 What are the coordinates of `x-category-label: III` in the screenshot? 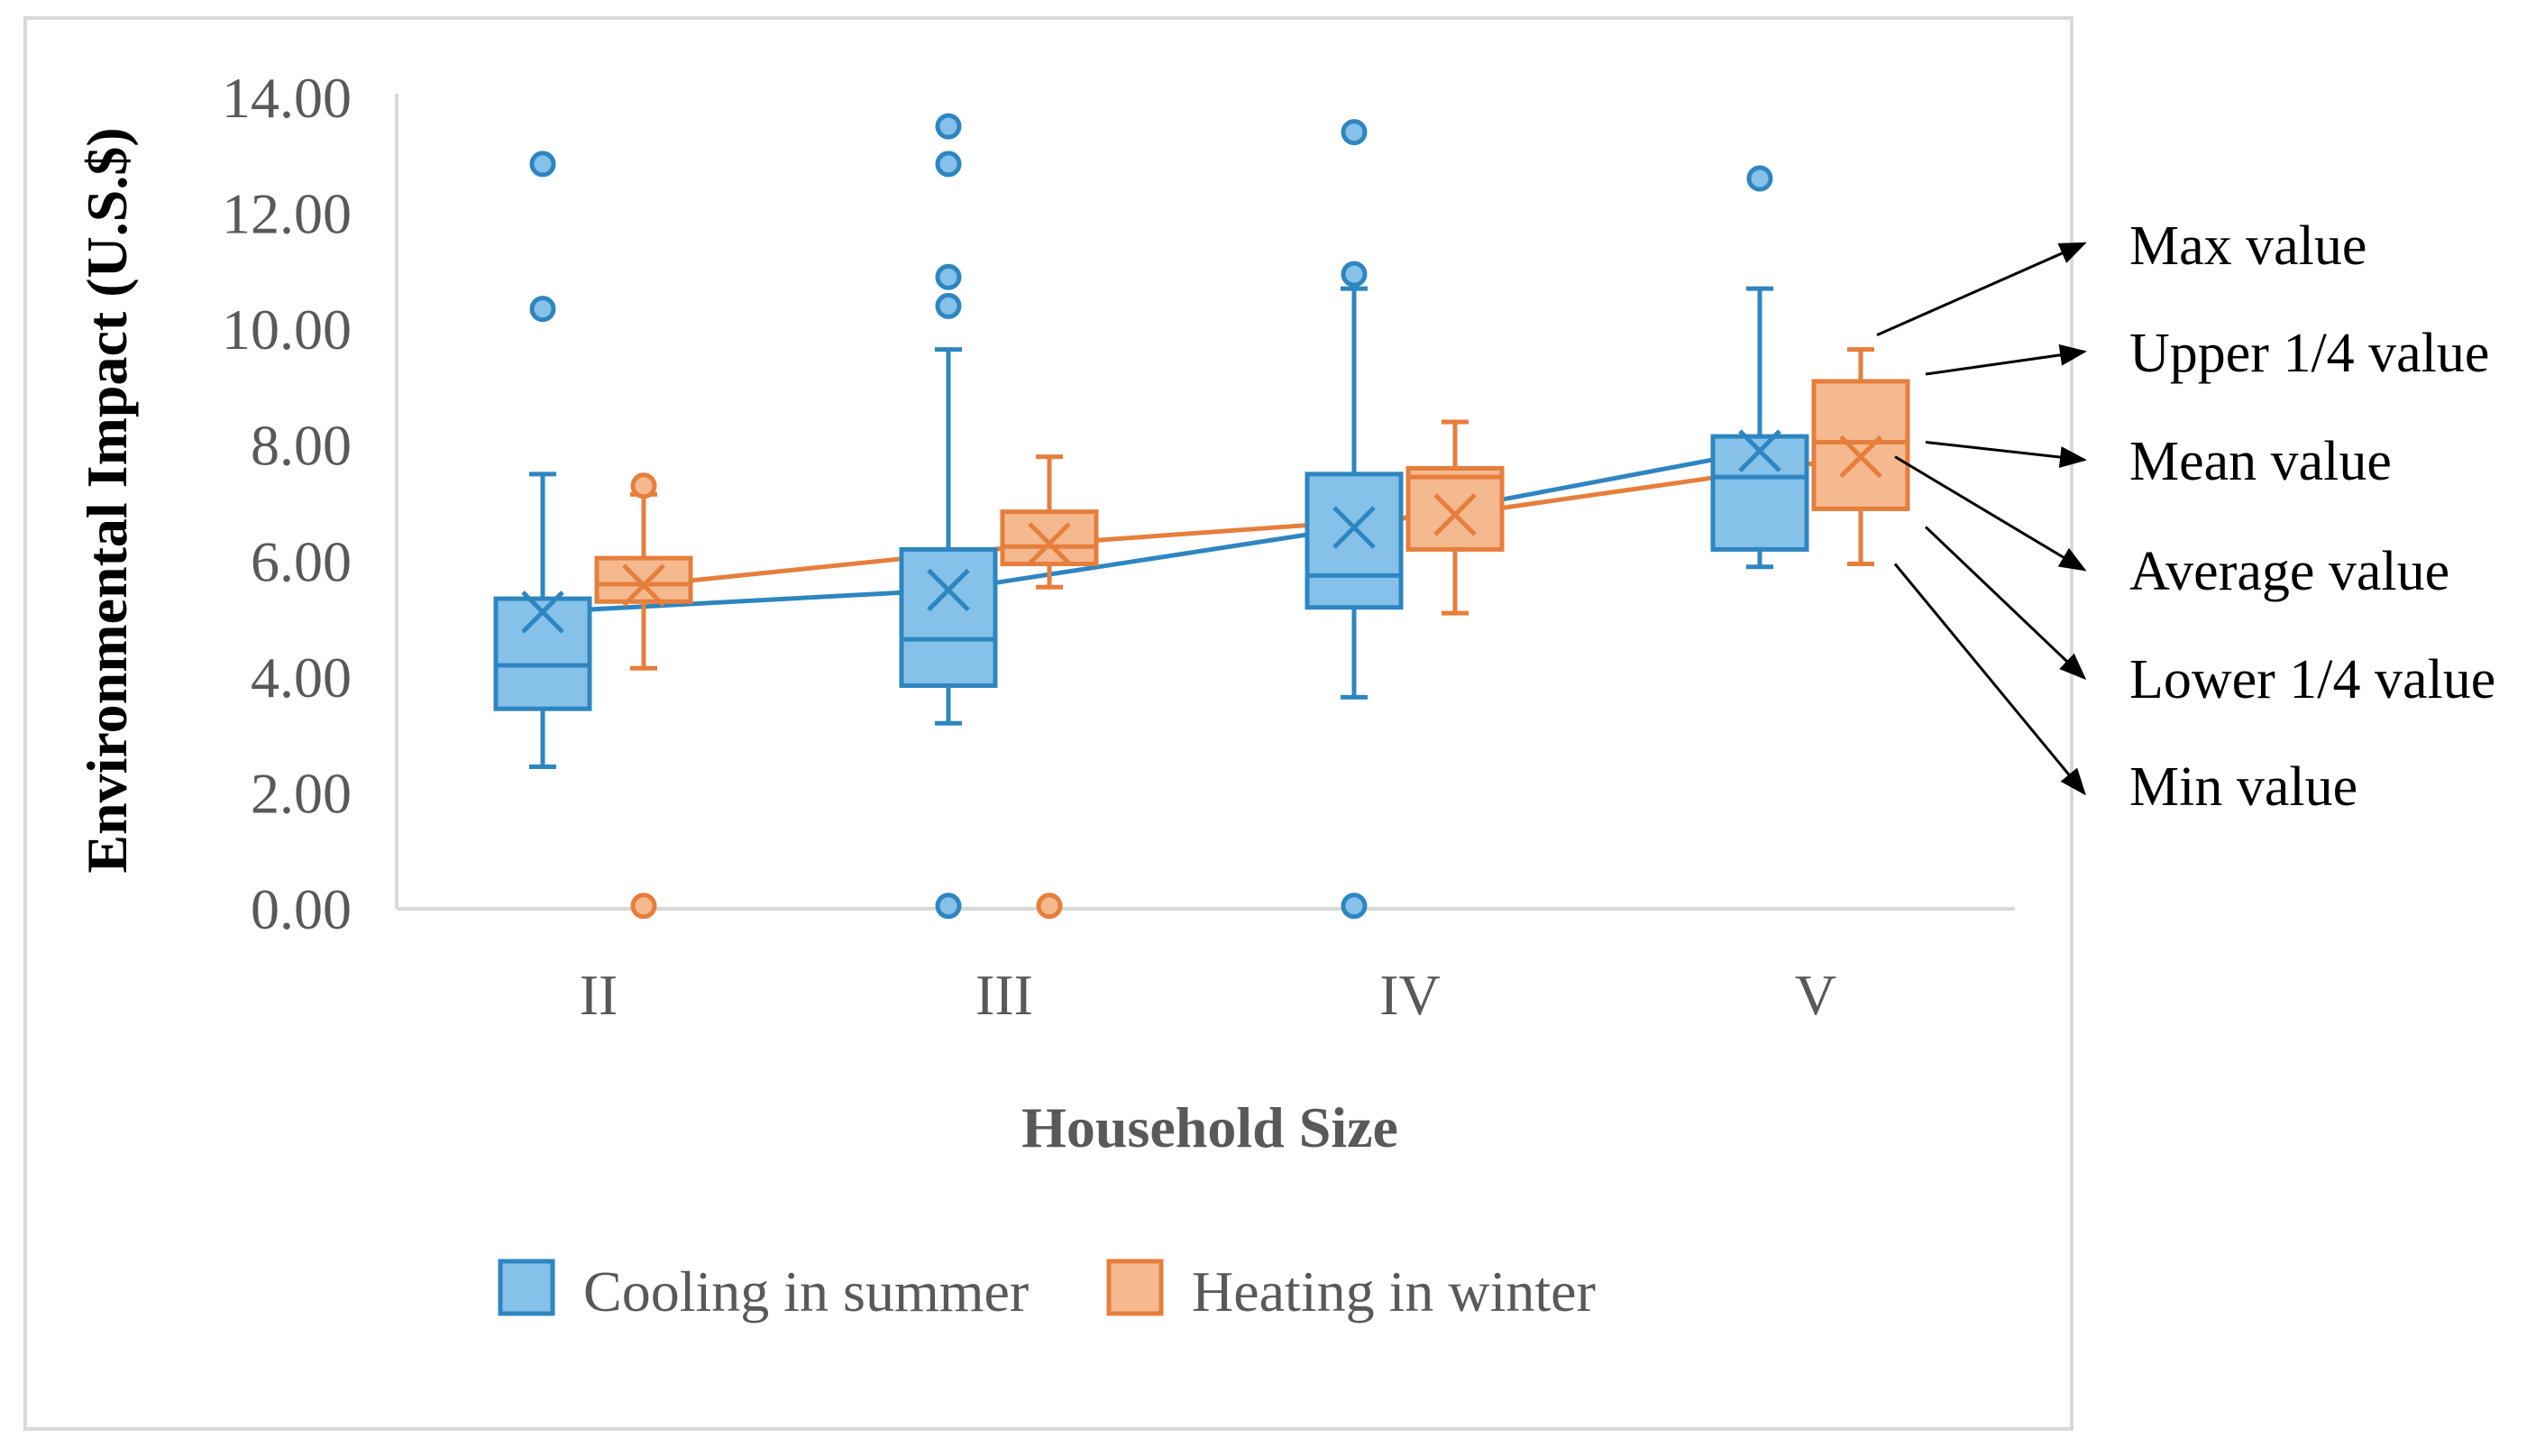 It's located at (1004, 995).